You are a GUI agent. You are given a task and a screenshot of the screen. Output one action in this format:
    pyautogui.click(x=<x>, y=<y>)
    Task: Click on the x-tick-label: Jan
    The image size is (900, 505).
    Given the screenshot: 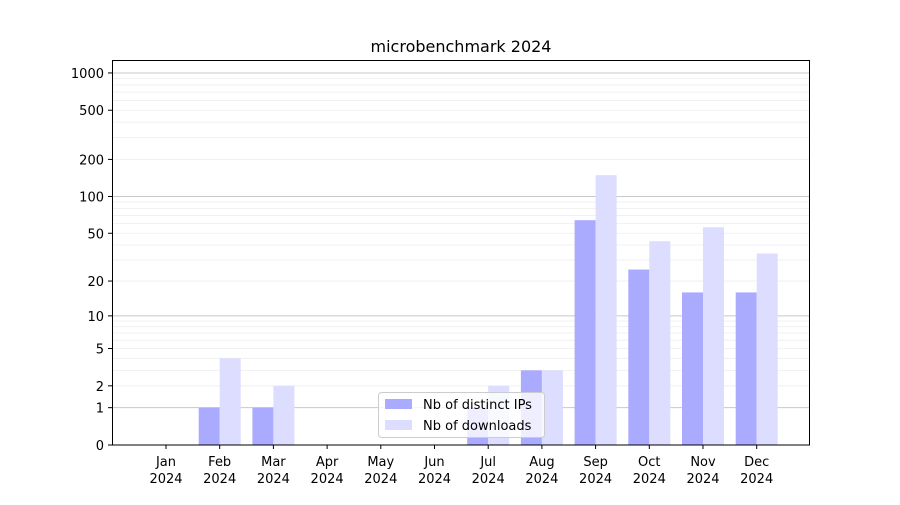 What is the action you would take?
    pyautogui.click(x=165, y=462)
    